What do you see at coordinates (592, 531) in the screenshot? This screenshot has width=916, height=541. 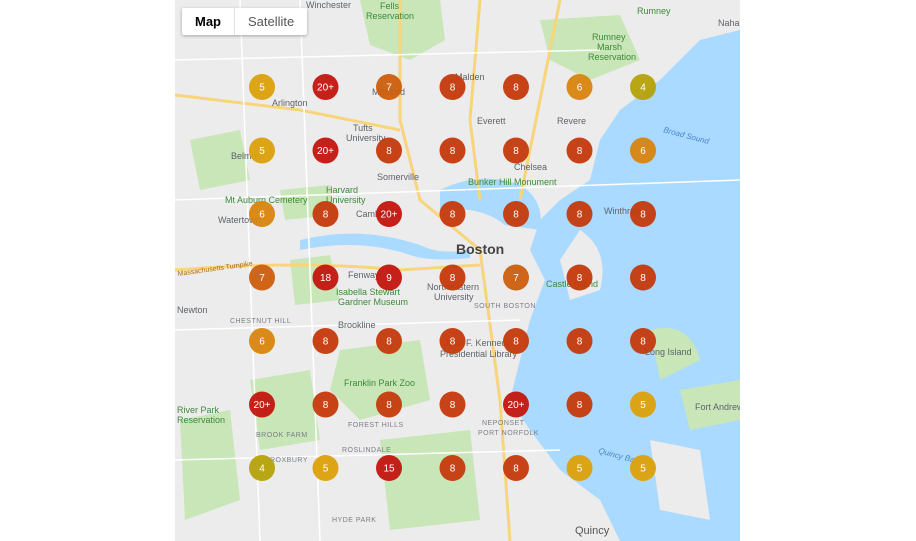 I see `place-label: Quincy` at bounding box center [592, 531].